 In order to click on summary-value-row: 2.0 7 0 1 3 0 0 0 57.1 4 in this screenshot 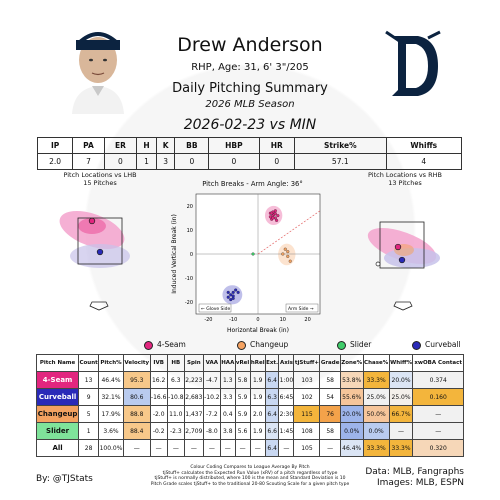, I will do `click(249, 161)`.